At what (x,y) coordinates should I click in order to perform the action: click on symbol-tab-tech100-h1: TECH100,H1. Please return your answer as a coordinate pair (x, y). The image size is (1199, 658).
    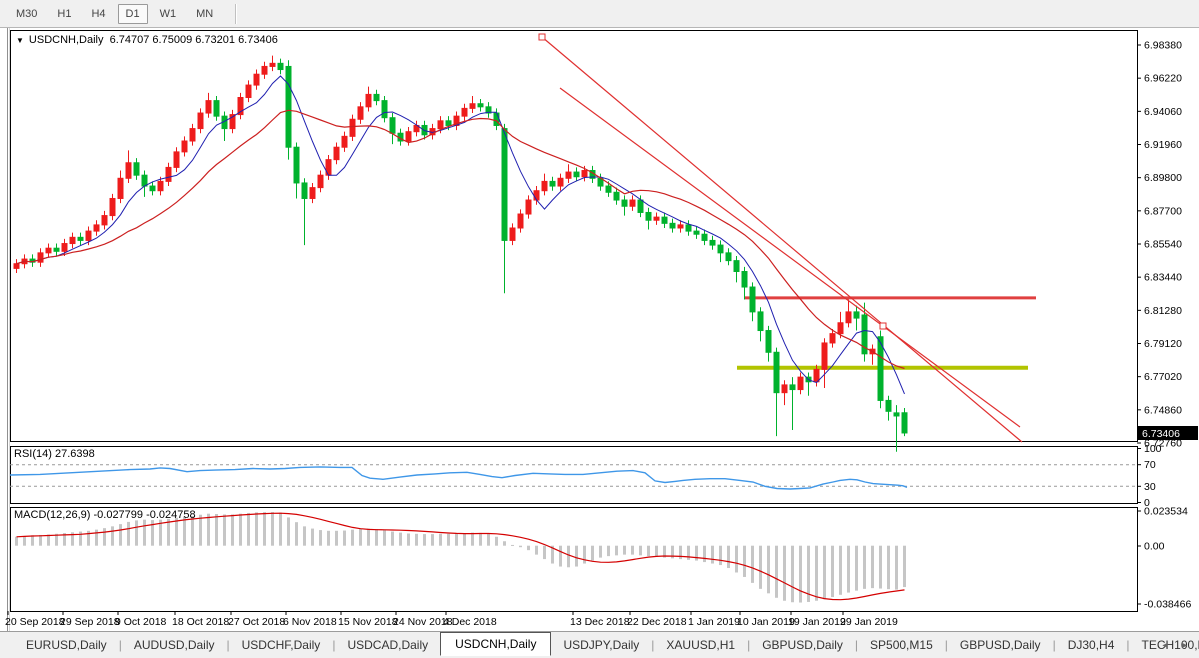
    Looking at the image, I should click on (1170, 645).